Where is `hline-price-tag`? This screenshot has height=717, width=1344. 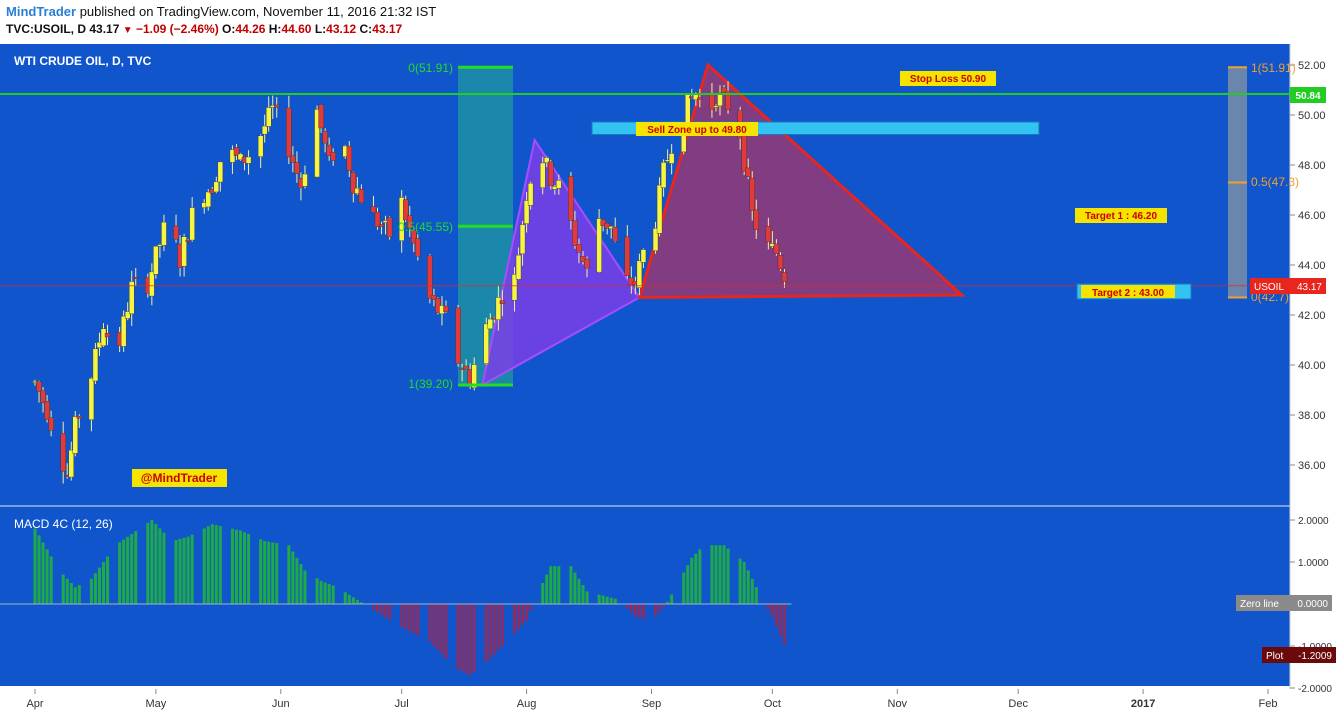
hline-price-tag is located at coordinates (1308, 95).